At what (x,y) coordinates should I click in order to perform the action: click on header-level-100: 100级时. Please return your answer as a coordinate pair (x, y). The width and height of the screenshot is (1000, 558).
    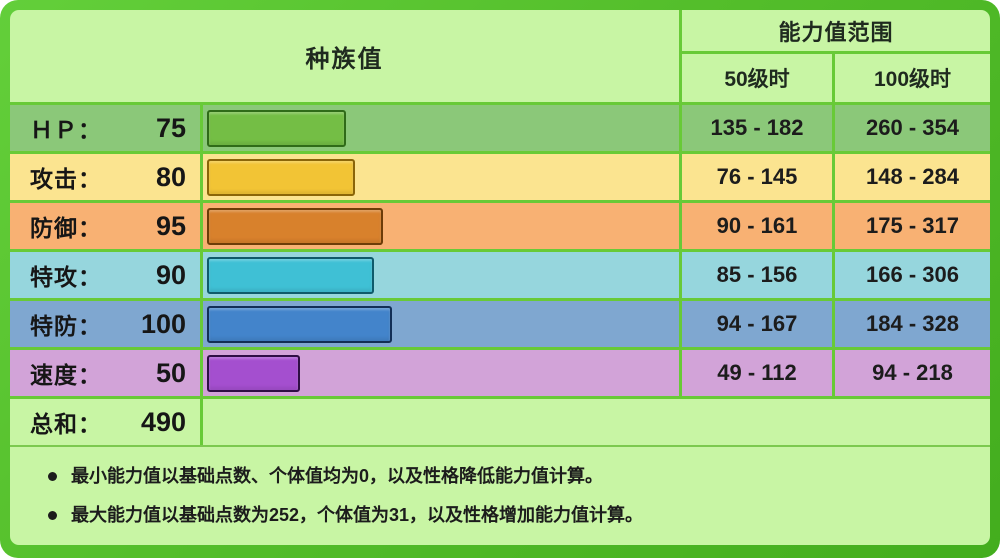
    Looking at the image, I should click on (912, 79).